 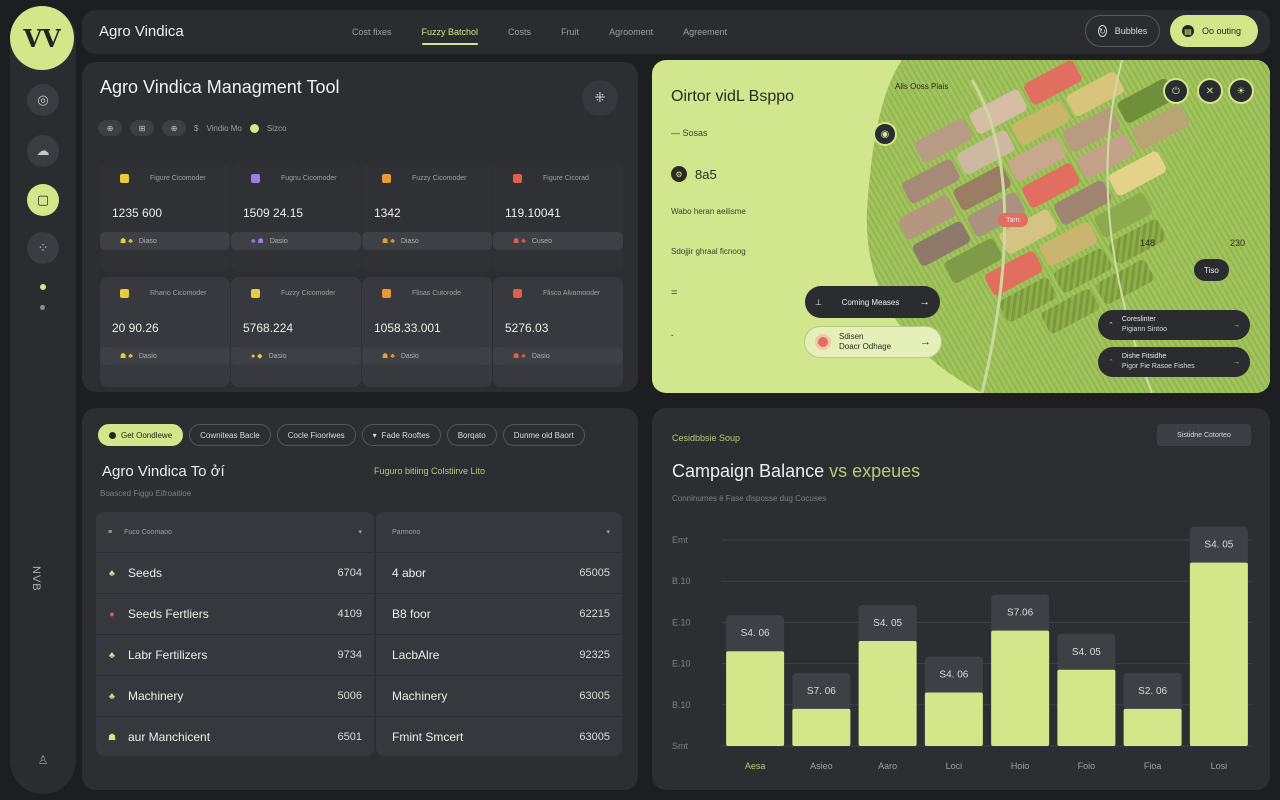 I want to click on arrow-right-icon: →, so click(x=1236, y=325).